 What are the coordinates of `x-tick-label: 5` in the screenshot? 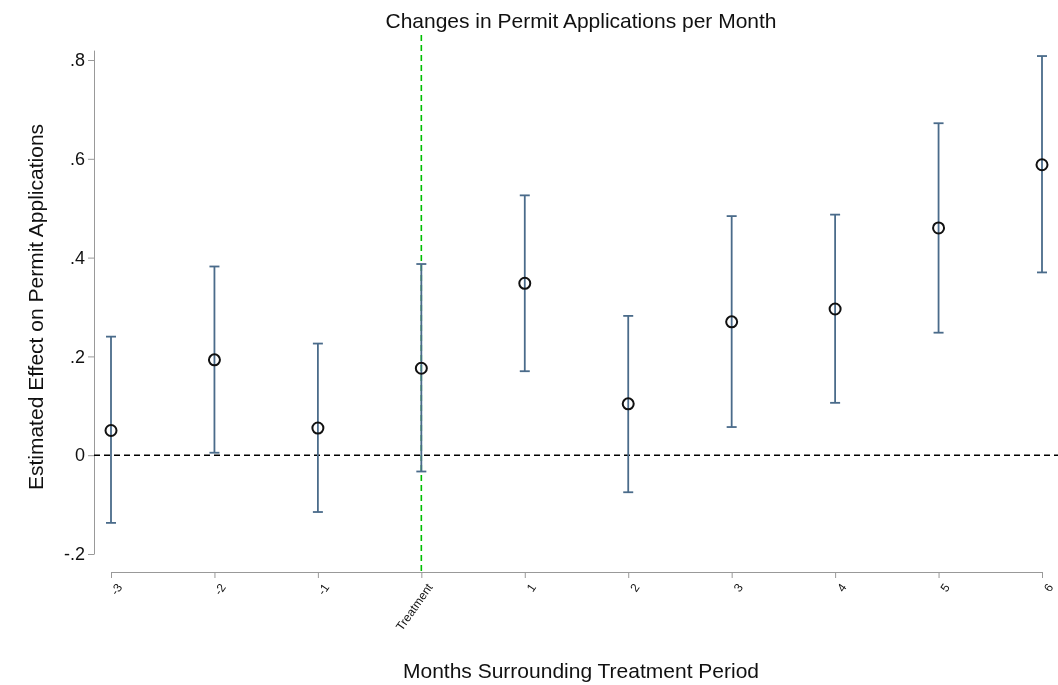 It's located at (945, 587).